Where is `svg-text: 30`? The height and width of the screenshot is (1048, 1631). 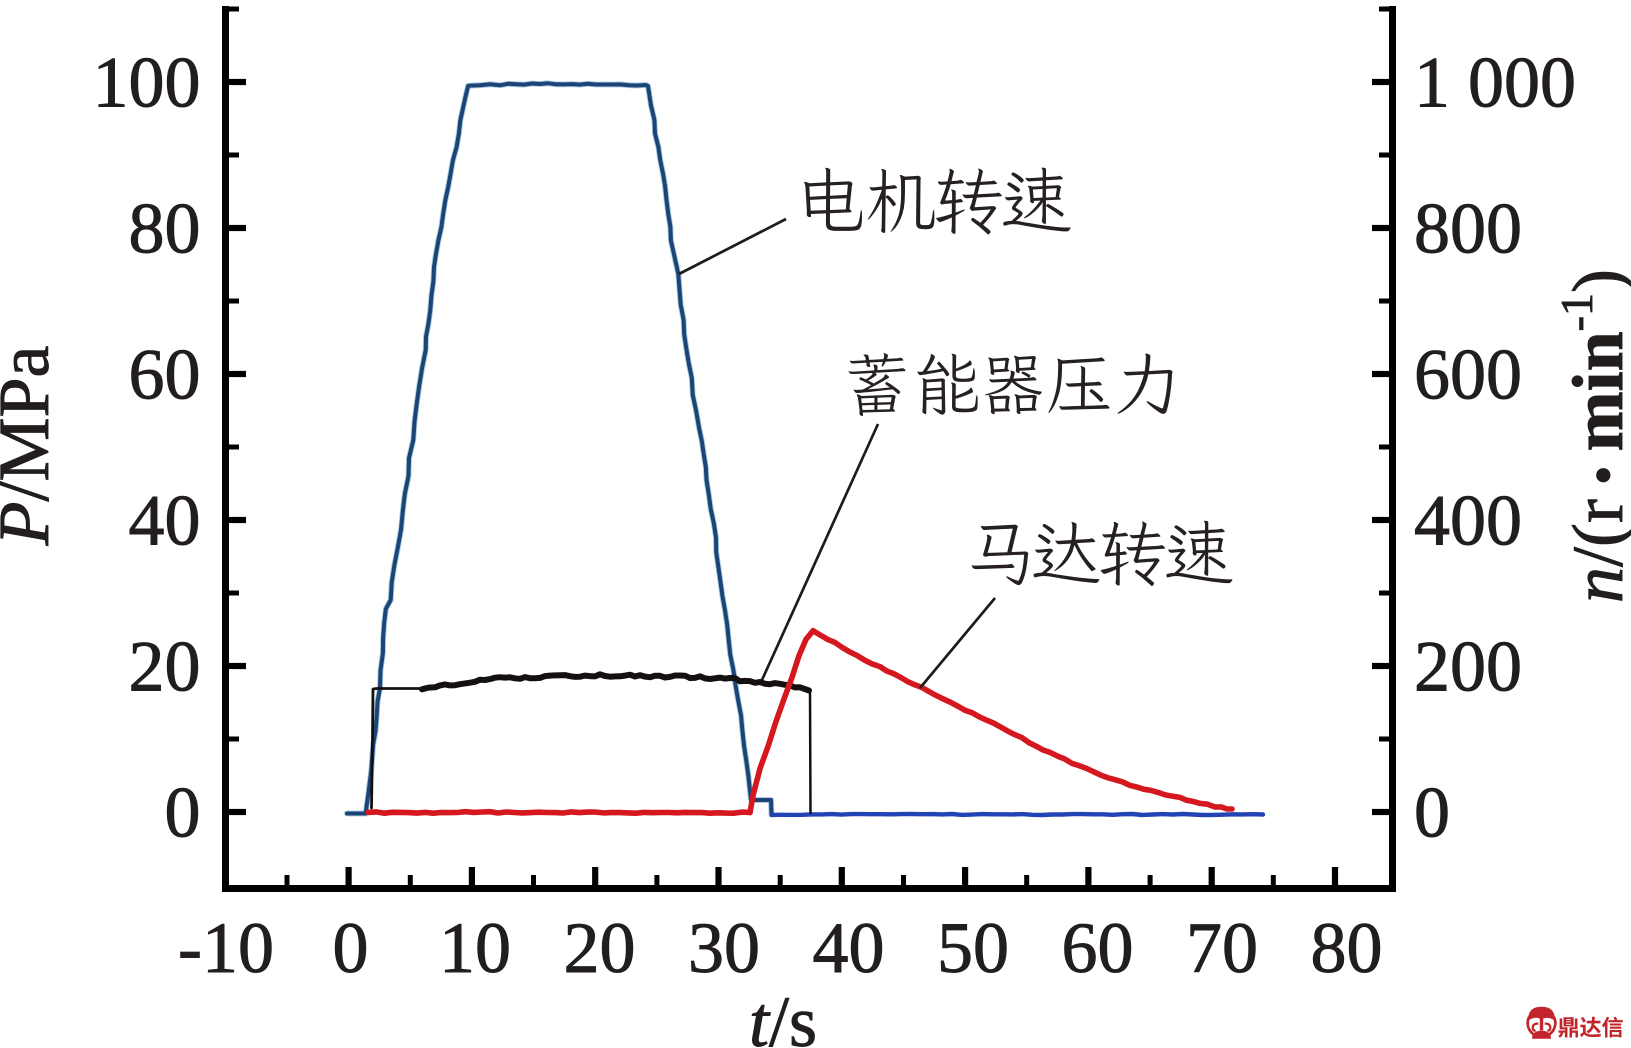
svg-text: 30 is located at coordinates (724, 948).